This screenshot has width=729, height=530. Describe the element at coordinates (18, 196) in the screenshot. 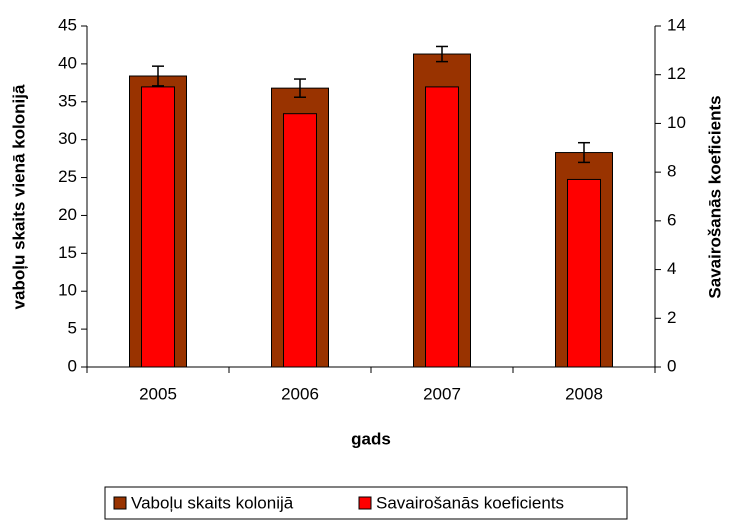

I see `y-axis-title: vaboļu skaits vienā kolonijā` at that location.